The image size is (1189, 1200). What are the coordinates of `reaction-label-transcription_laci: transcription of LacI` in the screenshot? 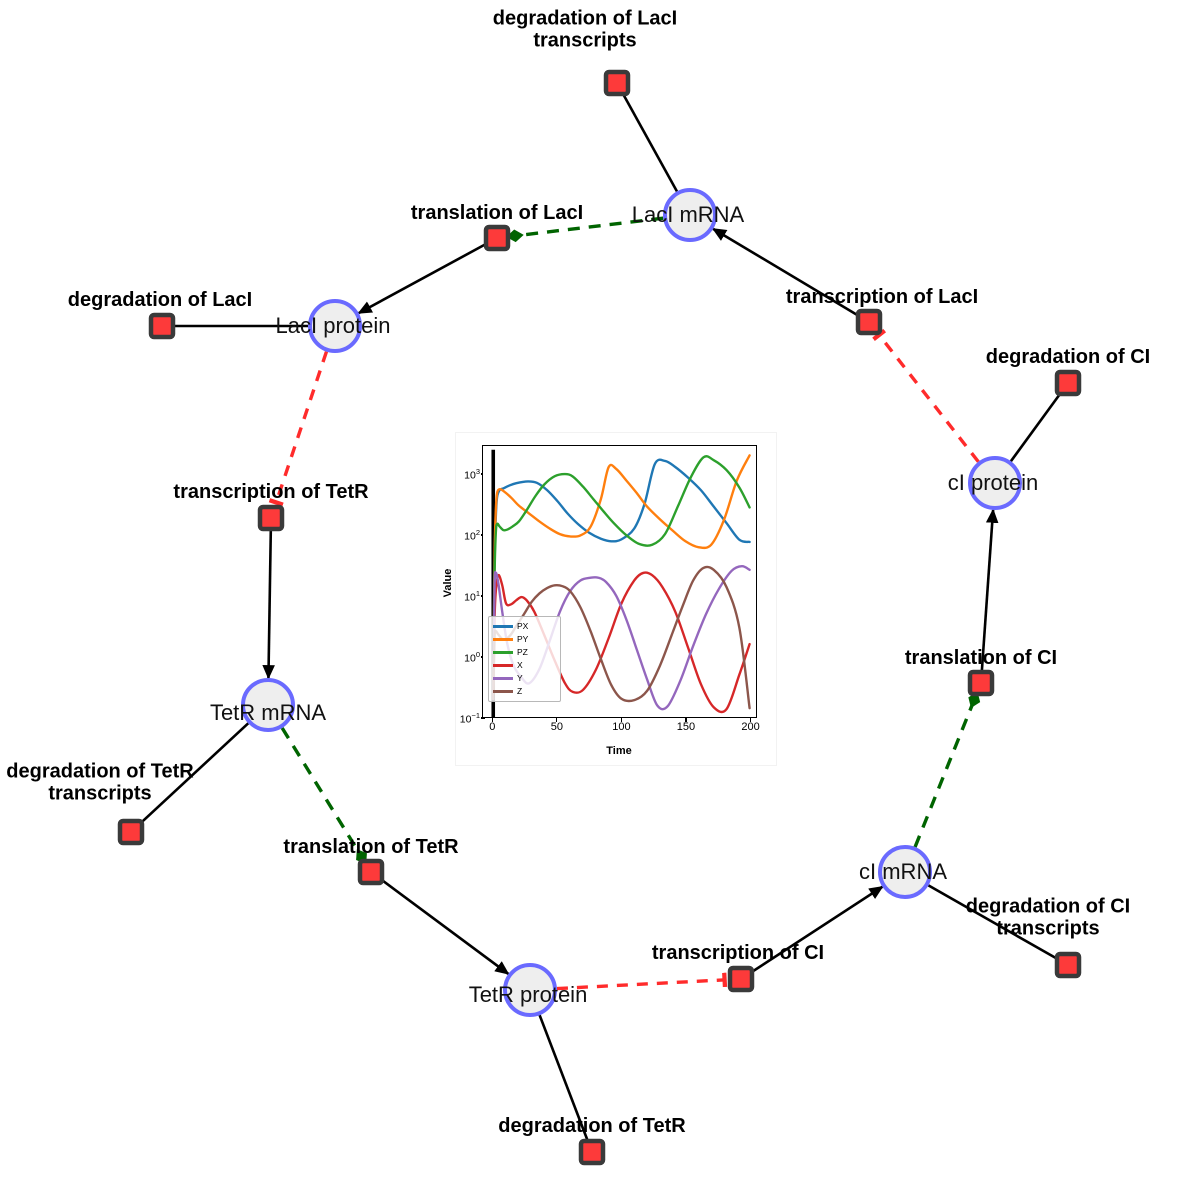 It's located at (882, 296).